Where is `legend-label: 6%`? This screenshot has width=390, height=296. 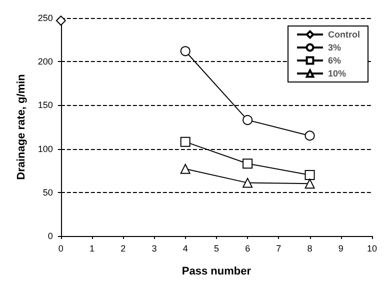 legend-label: 6% is located at coordinates (335, 61).